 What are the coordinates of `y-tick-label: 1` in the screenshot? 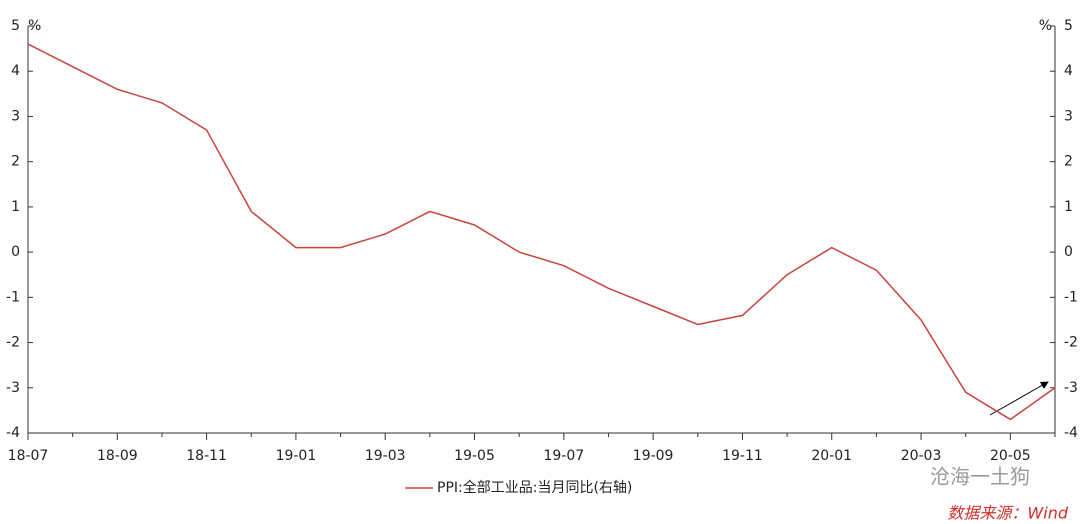 It's located at (15, 207).